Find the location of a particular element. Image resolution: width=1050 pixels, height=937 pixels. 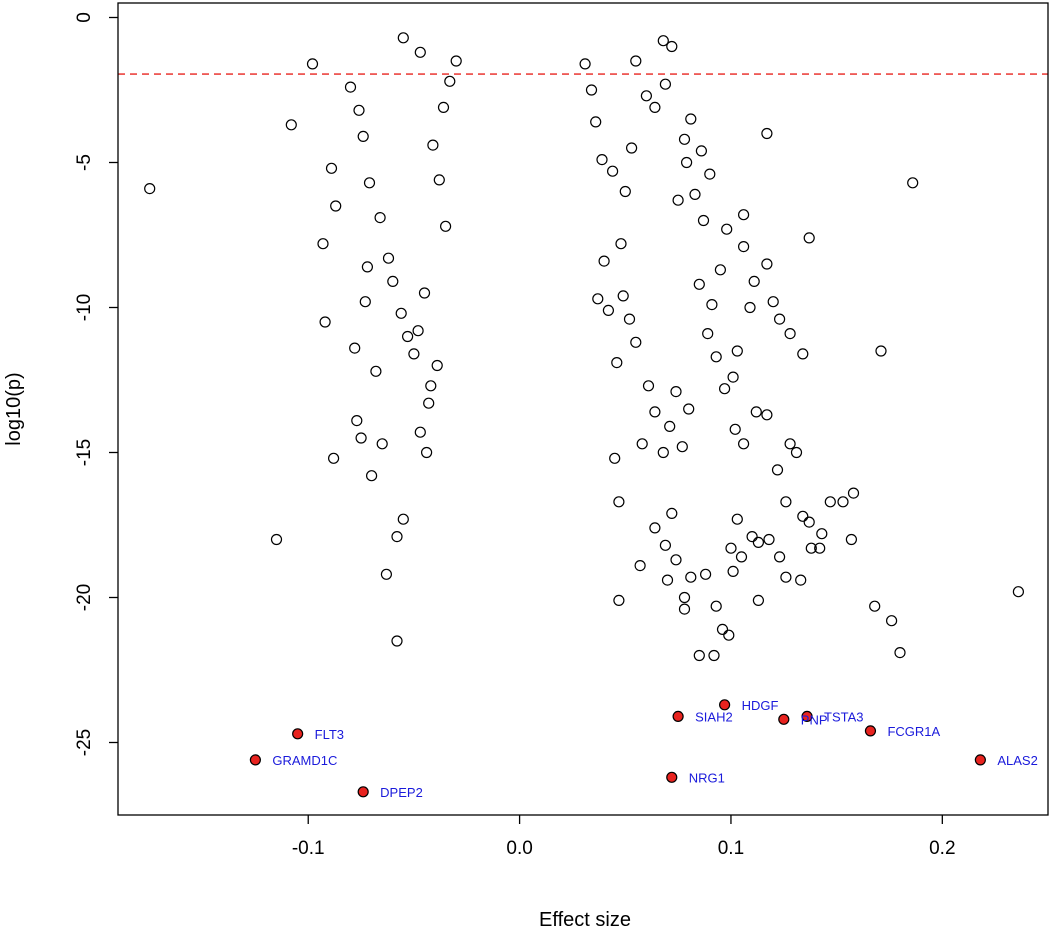

gene-label: FCGR1A is located at coordinates (913, 731).